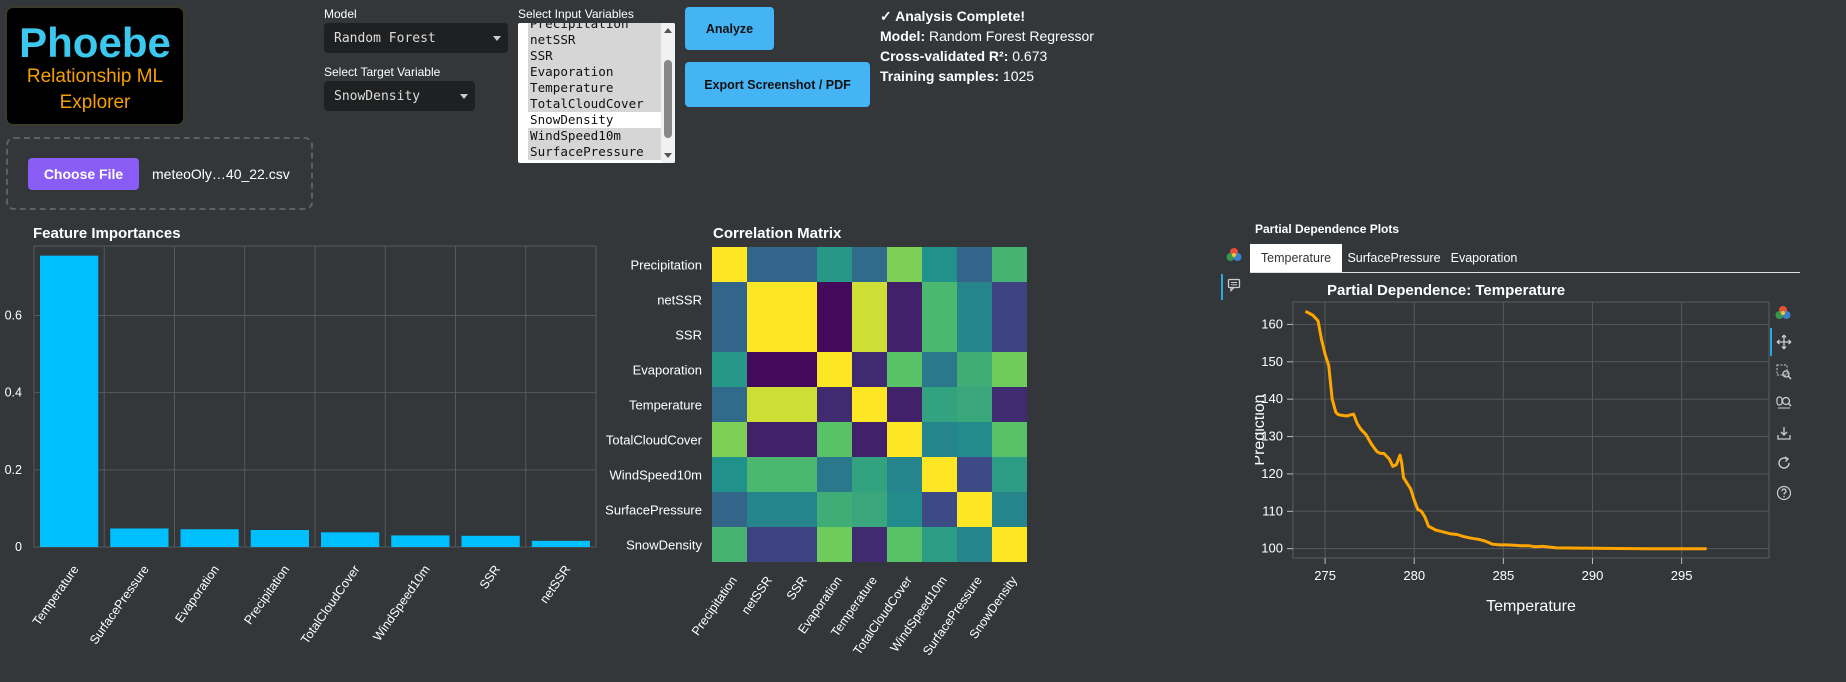 This screenshot has height=682, width=1846. What do you see at coordinates (656, 475) in the screenshot?
I see `row-label: WindSpeed10m` at bounding box center [656, 475].